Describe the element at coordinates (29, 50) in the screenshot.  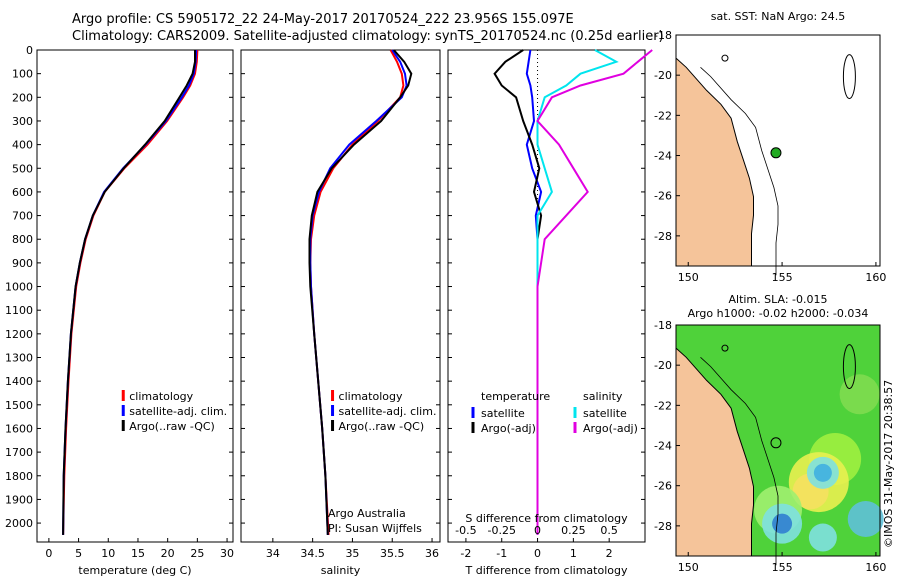
I see `depth-tick-label: 0` at that location.